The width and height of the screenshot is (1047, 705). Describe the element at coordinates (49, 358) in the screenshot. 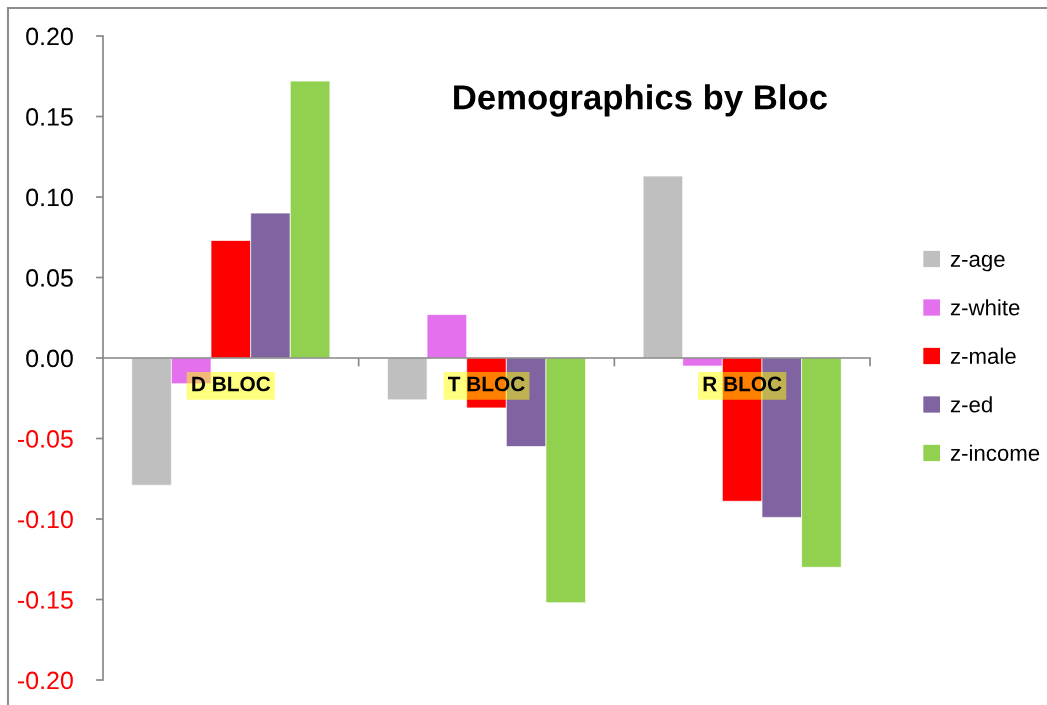

I see `y-tick-label: 0.00` at that location.